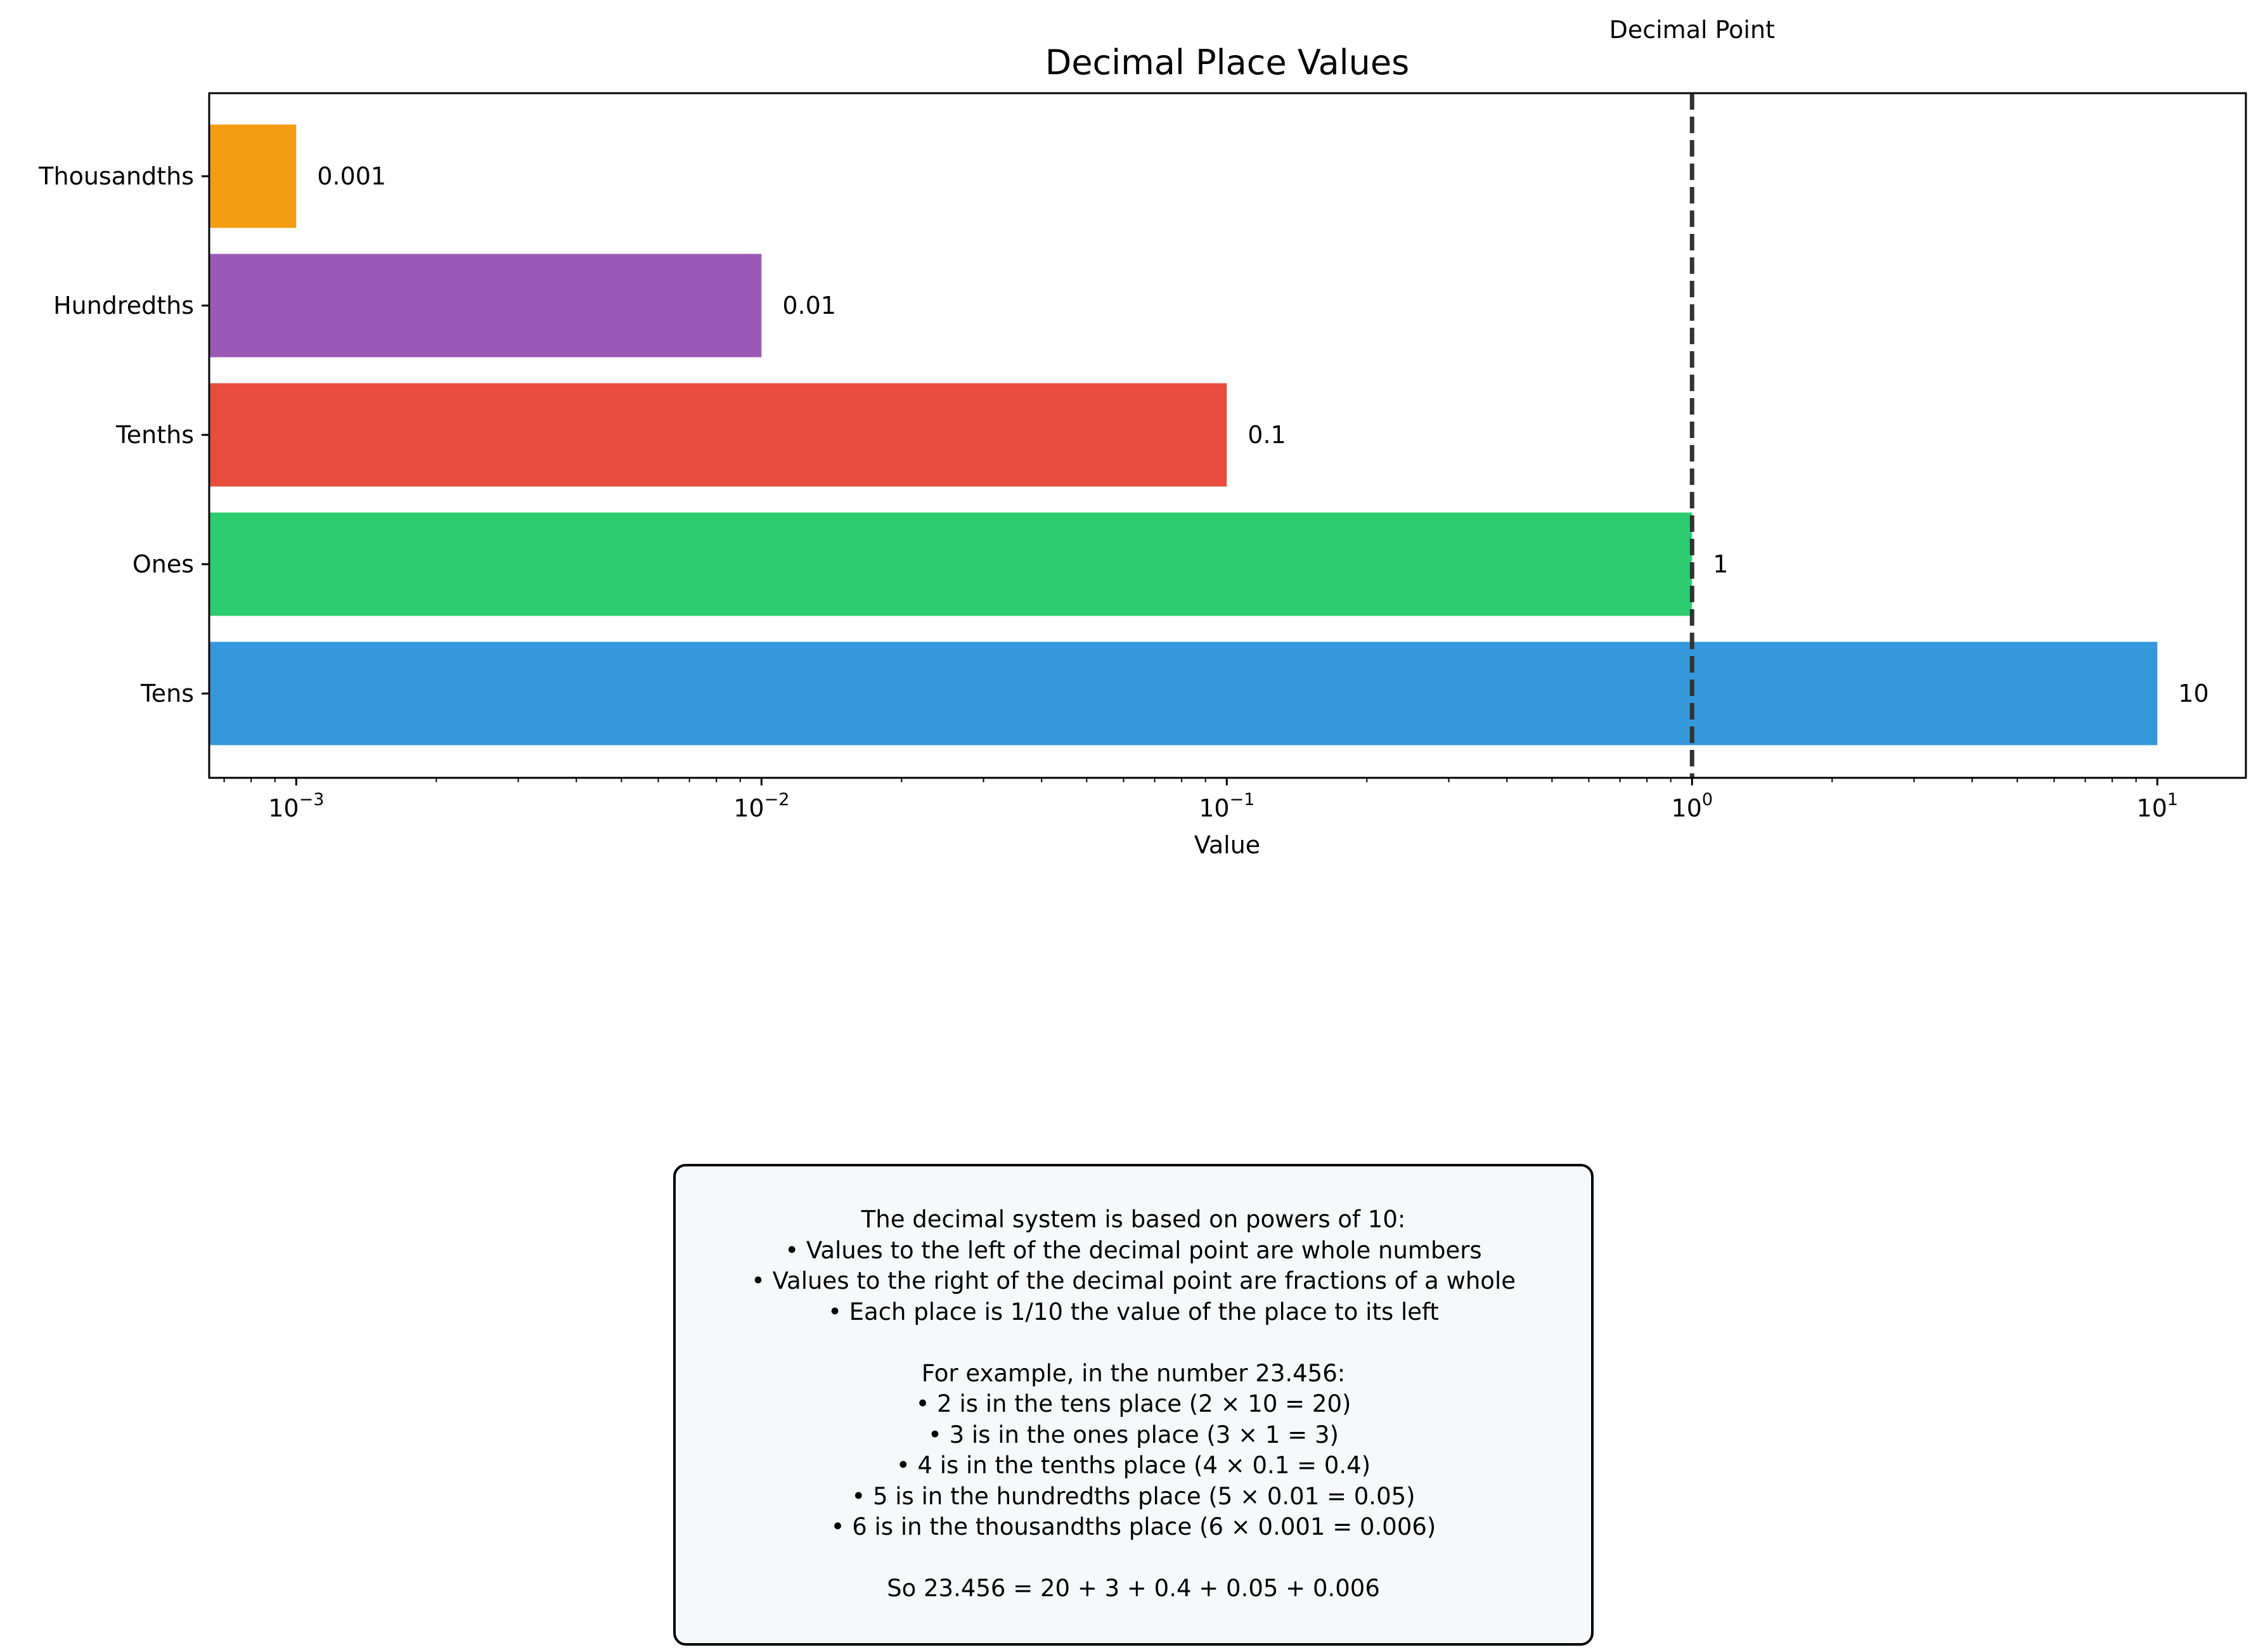  I want to click on x-axis: 10⁻³ 10⁻² 10⁻¹ 10⁰ 10¹, so click(1201, 800).